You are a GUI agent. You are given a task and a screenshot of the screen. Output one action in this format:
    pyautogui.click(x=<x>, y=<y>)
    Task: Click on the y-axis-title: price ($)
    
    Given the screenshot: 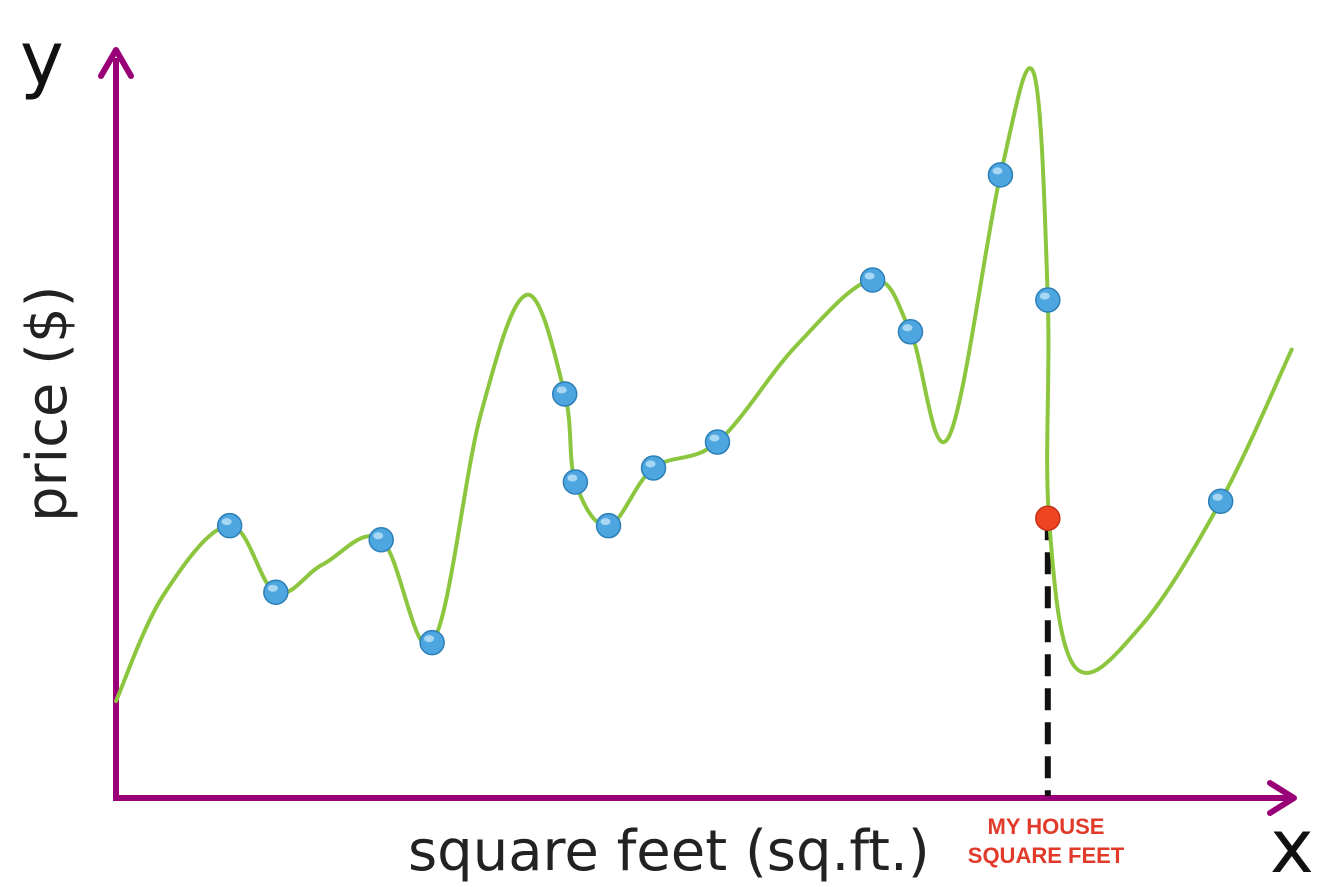 What is the action you would take?
    pyautogui.click(x=47, y=404)
    